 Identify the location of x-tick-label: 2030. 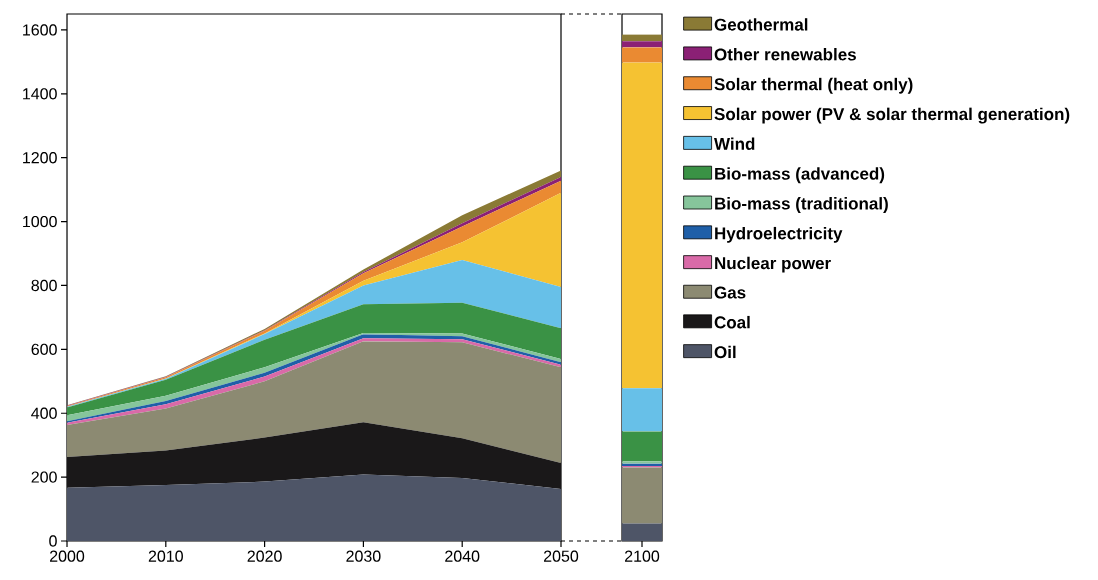
(363, 556).